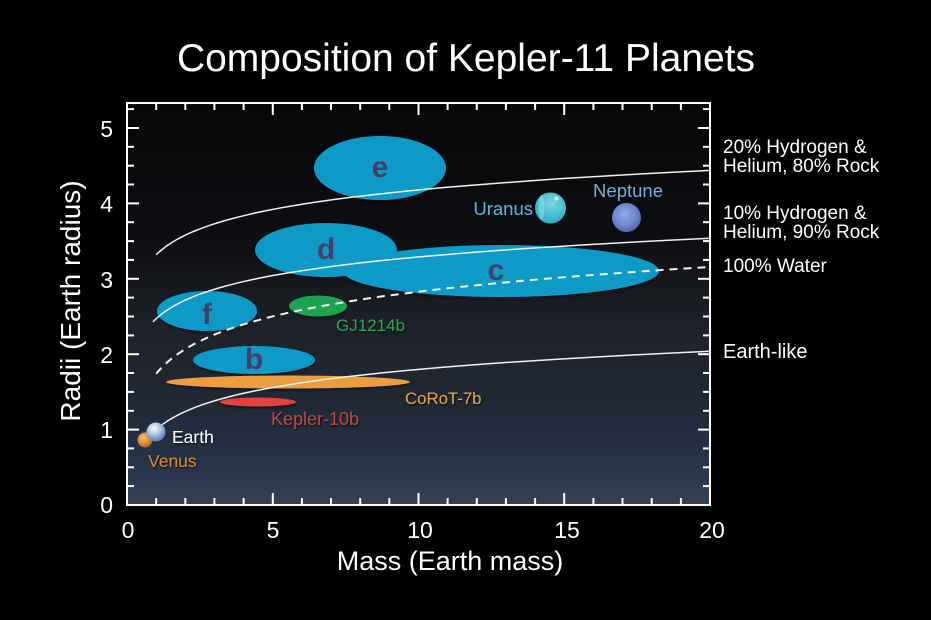  I want to click on svg-text: 100% Water, so click(775, 266).